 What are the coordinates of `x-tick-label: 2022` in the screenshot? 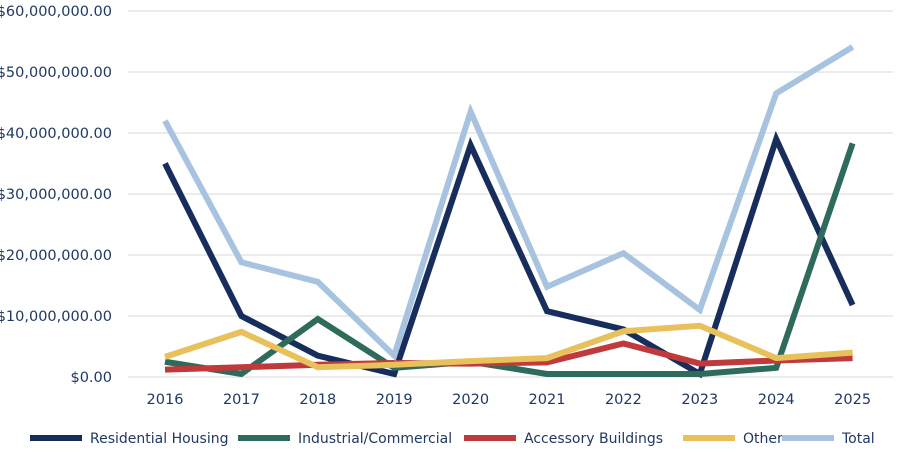 It's located at (623, 400).